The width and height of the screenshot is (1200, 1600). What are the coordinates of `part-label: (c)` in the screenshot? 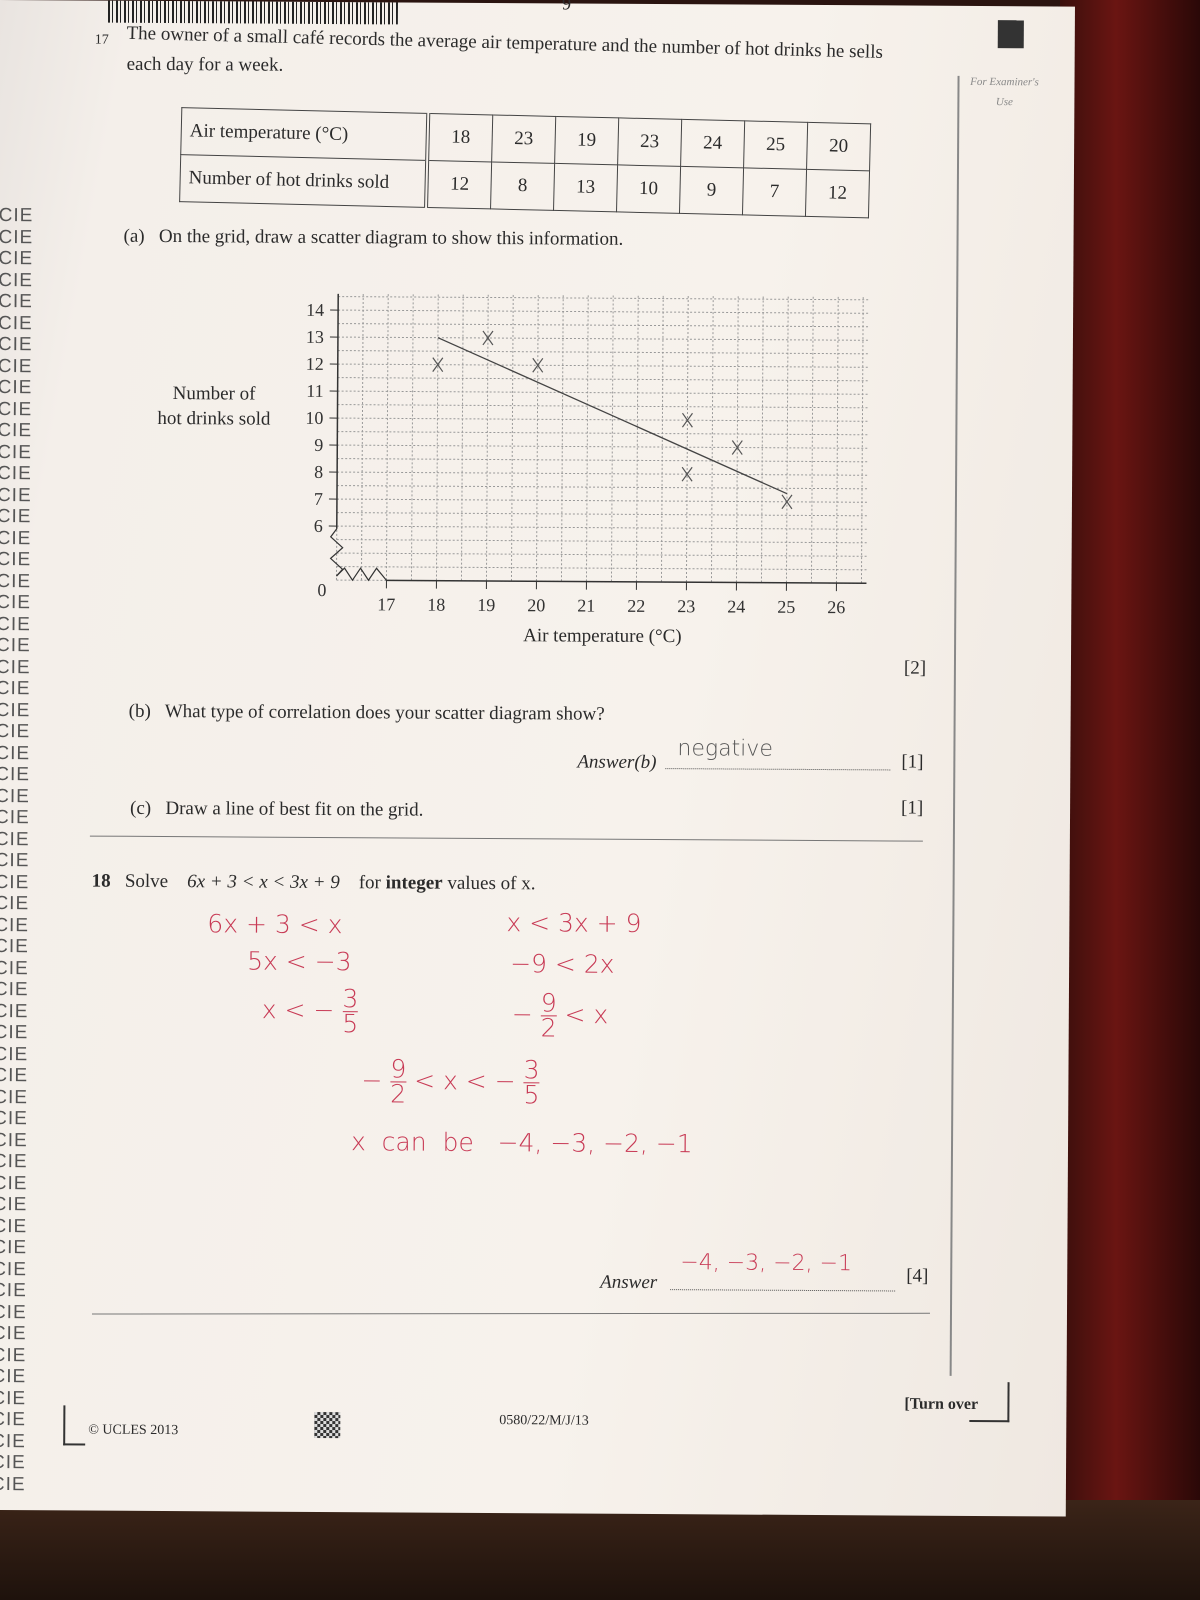 It's located at (141, 808).